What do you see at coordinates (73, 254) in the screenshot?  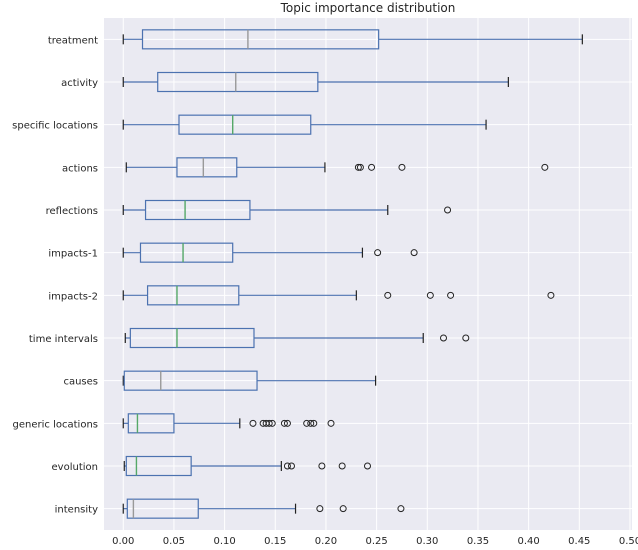 I see `y-tick-label: impacts-1` at bounding box center [73, 254].